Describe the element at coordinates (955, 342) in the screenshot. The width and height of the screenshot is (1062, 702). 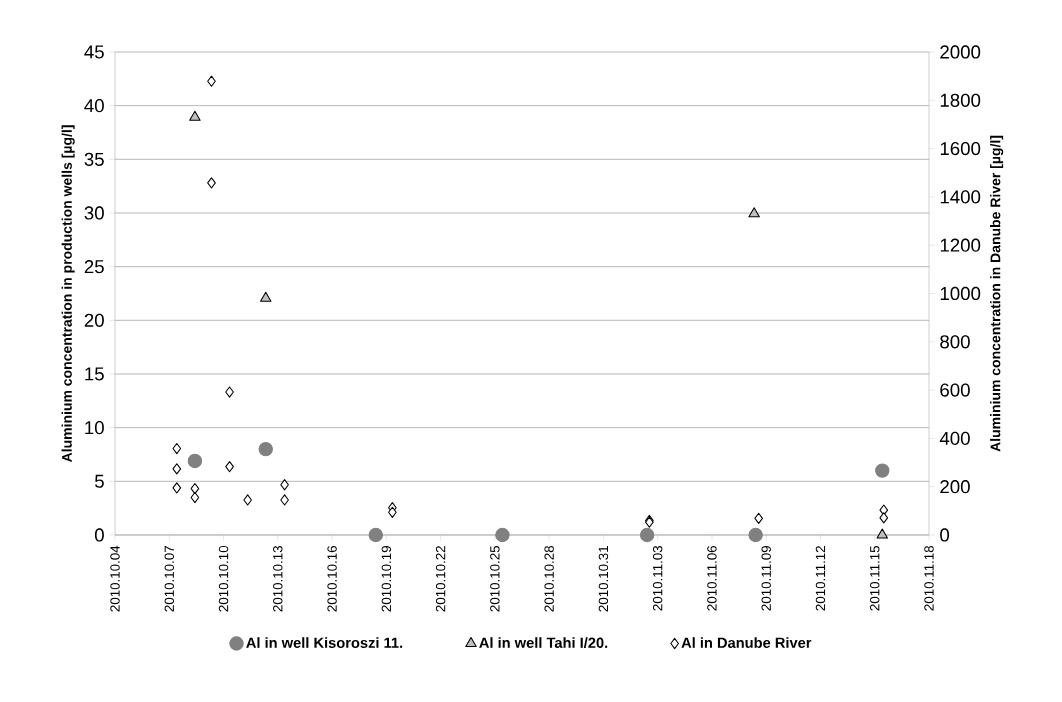
I see `y2-tick-label: 800` at that location.